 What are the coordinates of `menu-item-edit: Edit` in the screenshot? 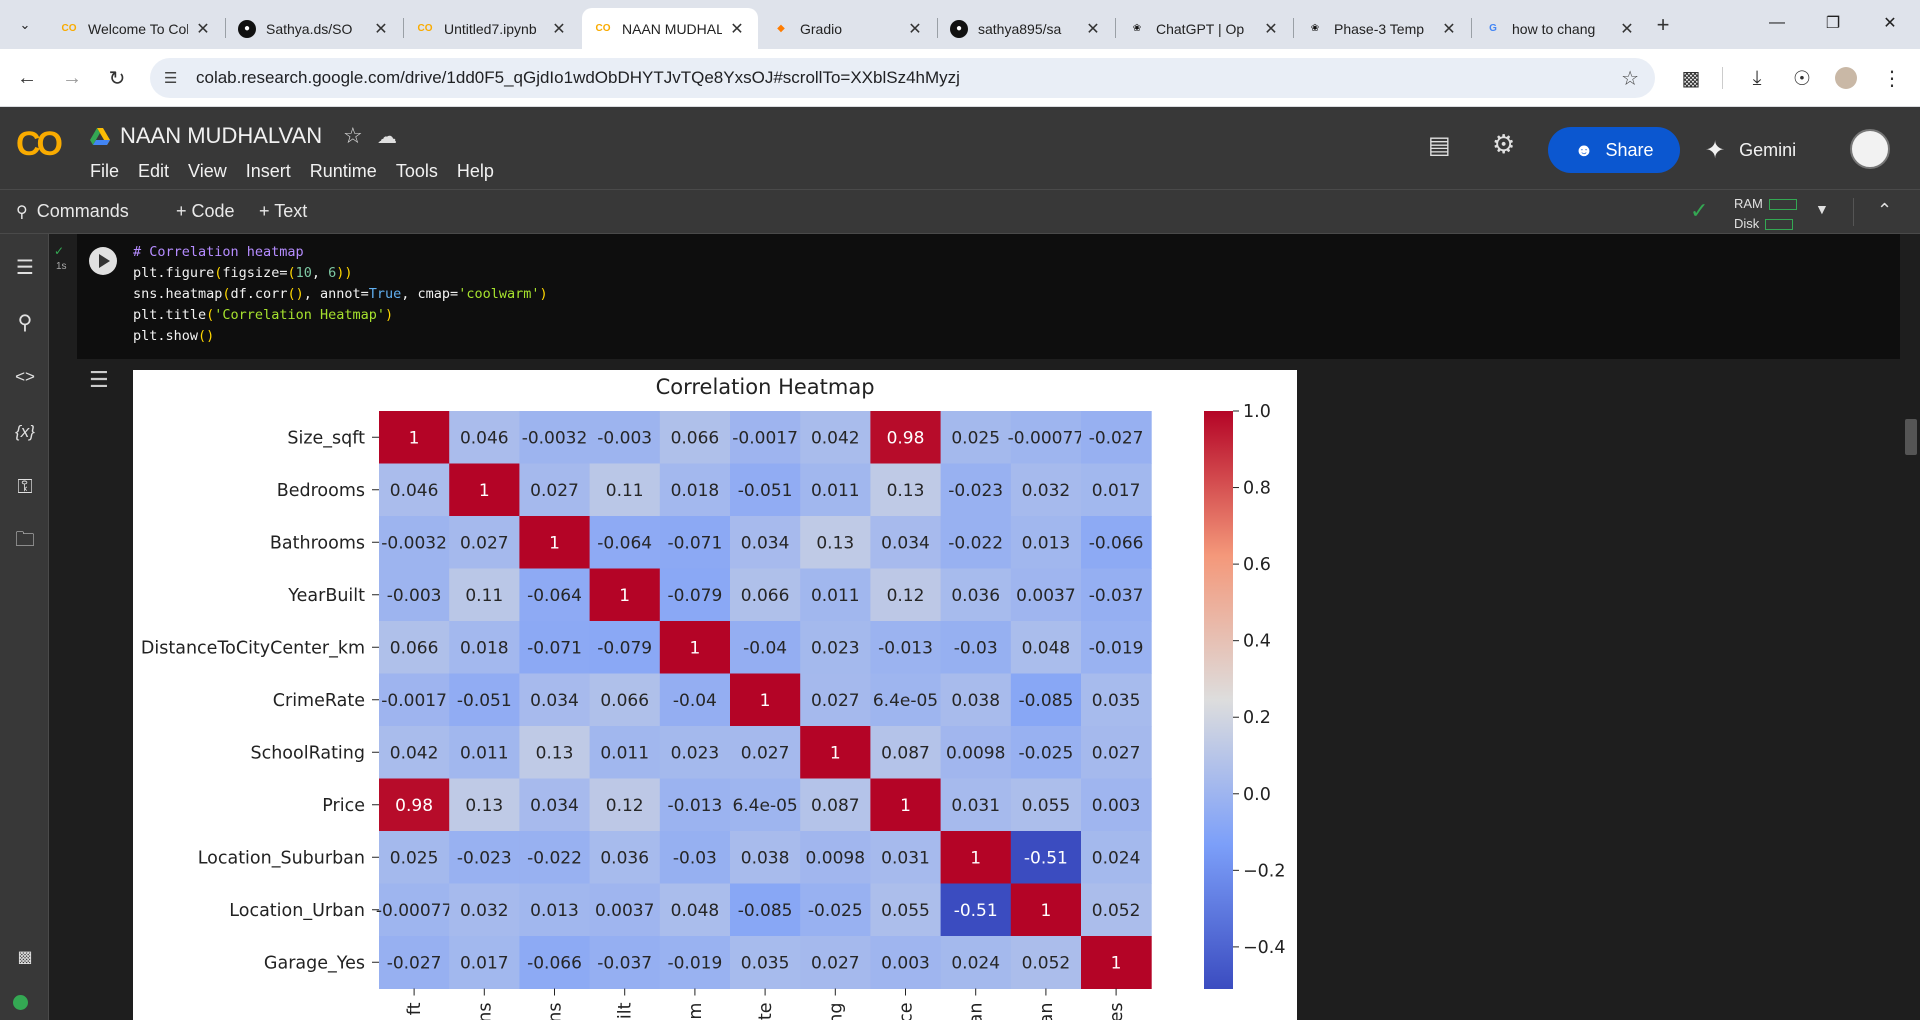 It's located at (154, 171).